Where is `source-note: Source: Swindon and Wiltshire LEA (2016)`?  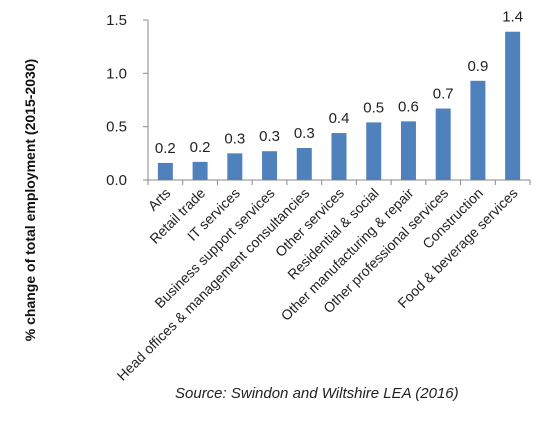
source-note: Source: Swindon and Wiltshire LEA (2016) is located at coordinates (317, 393).